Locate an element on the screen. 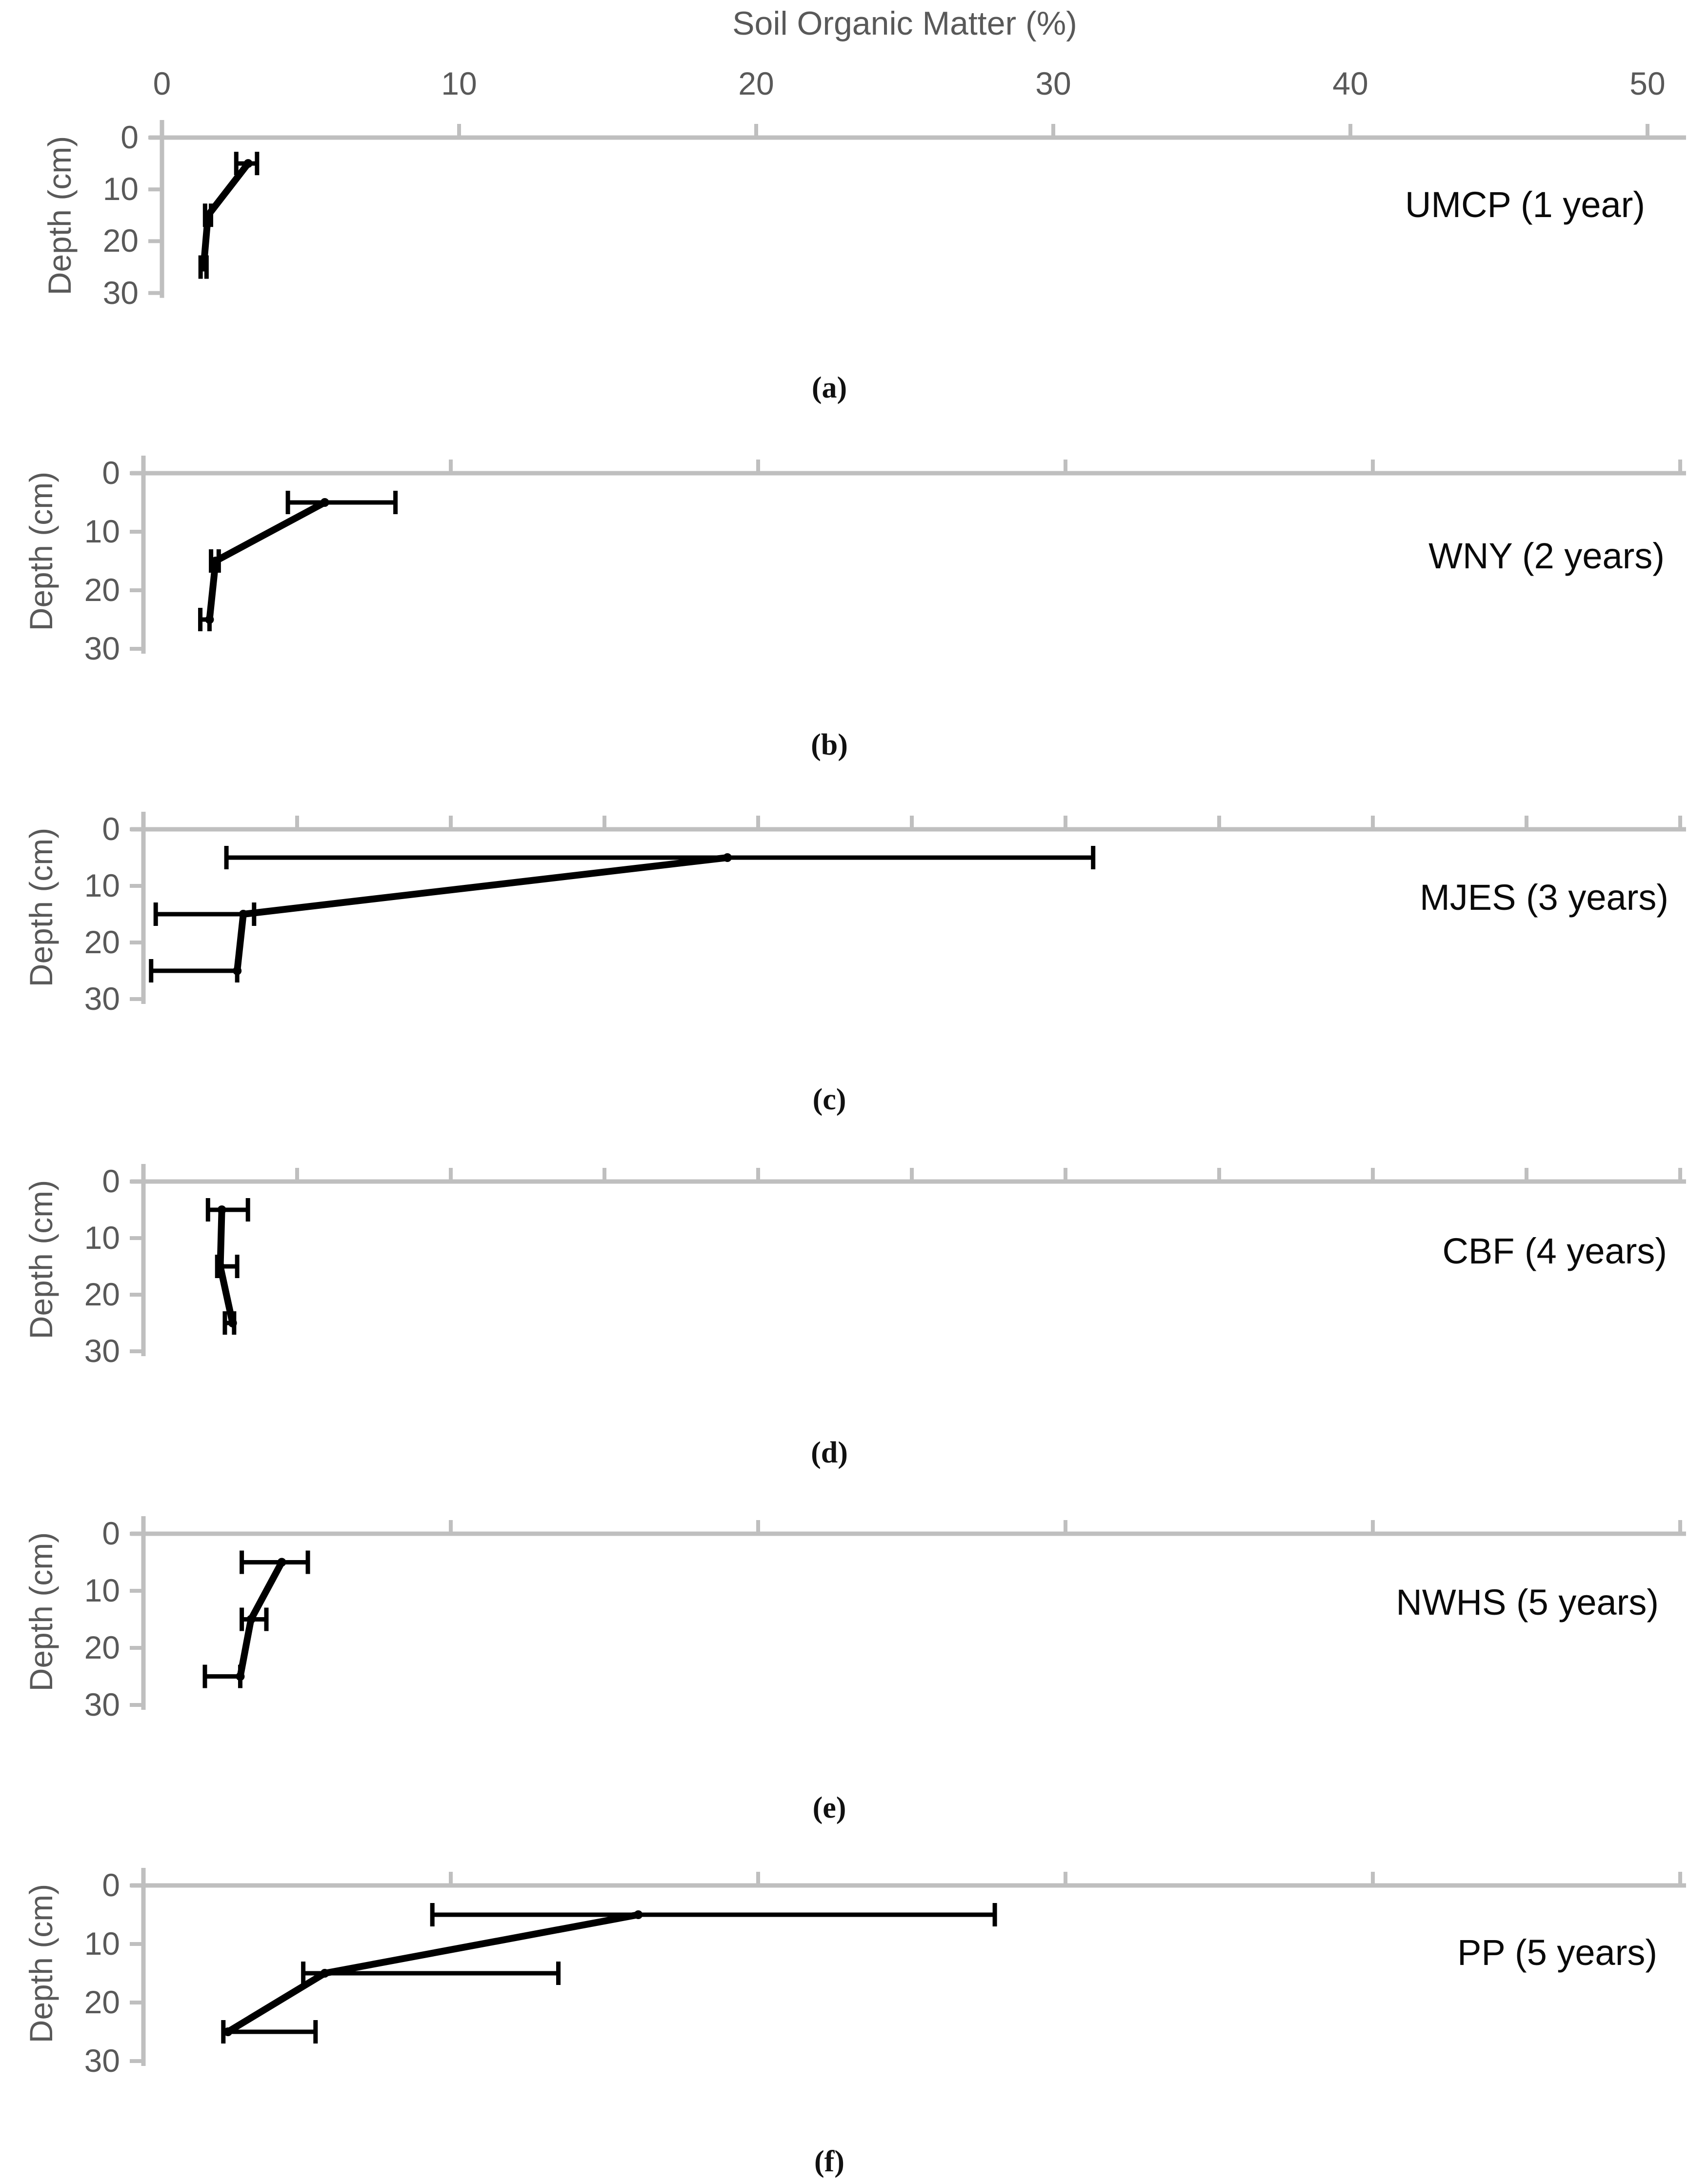 The height and width of the screenshot is (2184, 1688). panel-label: (c) is located at coordinates (829, 1099).